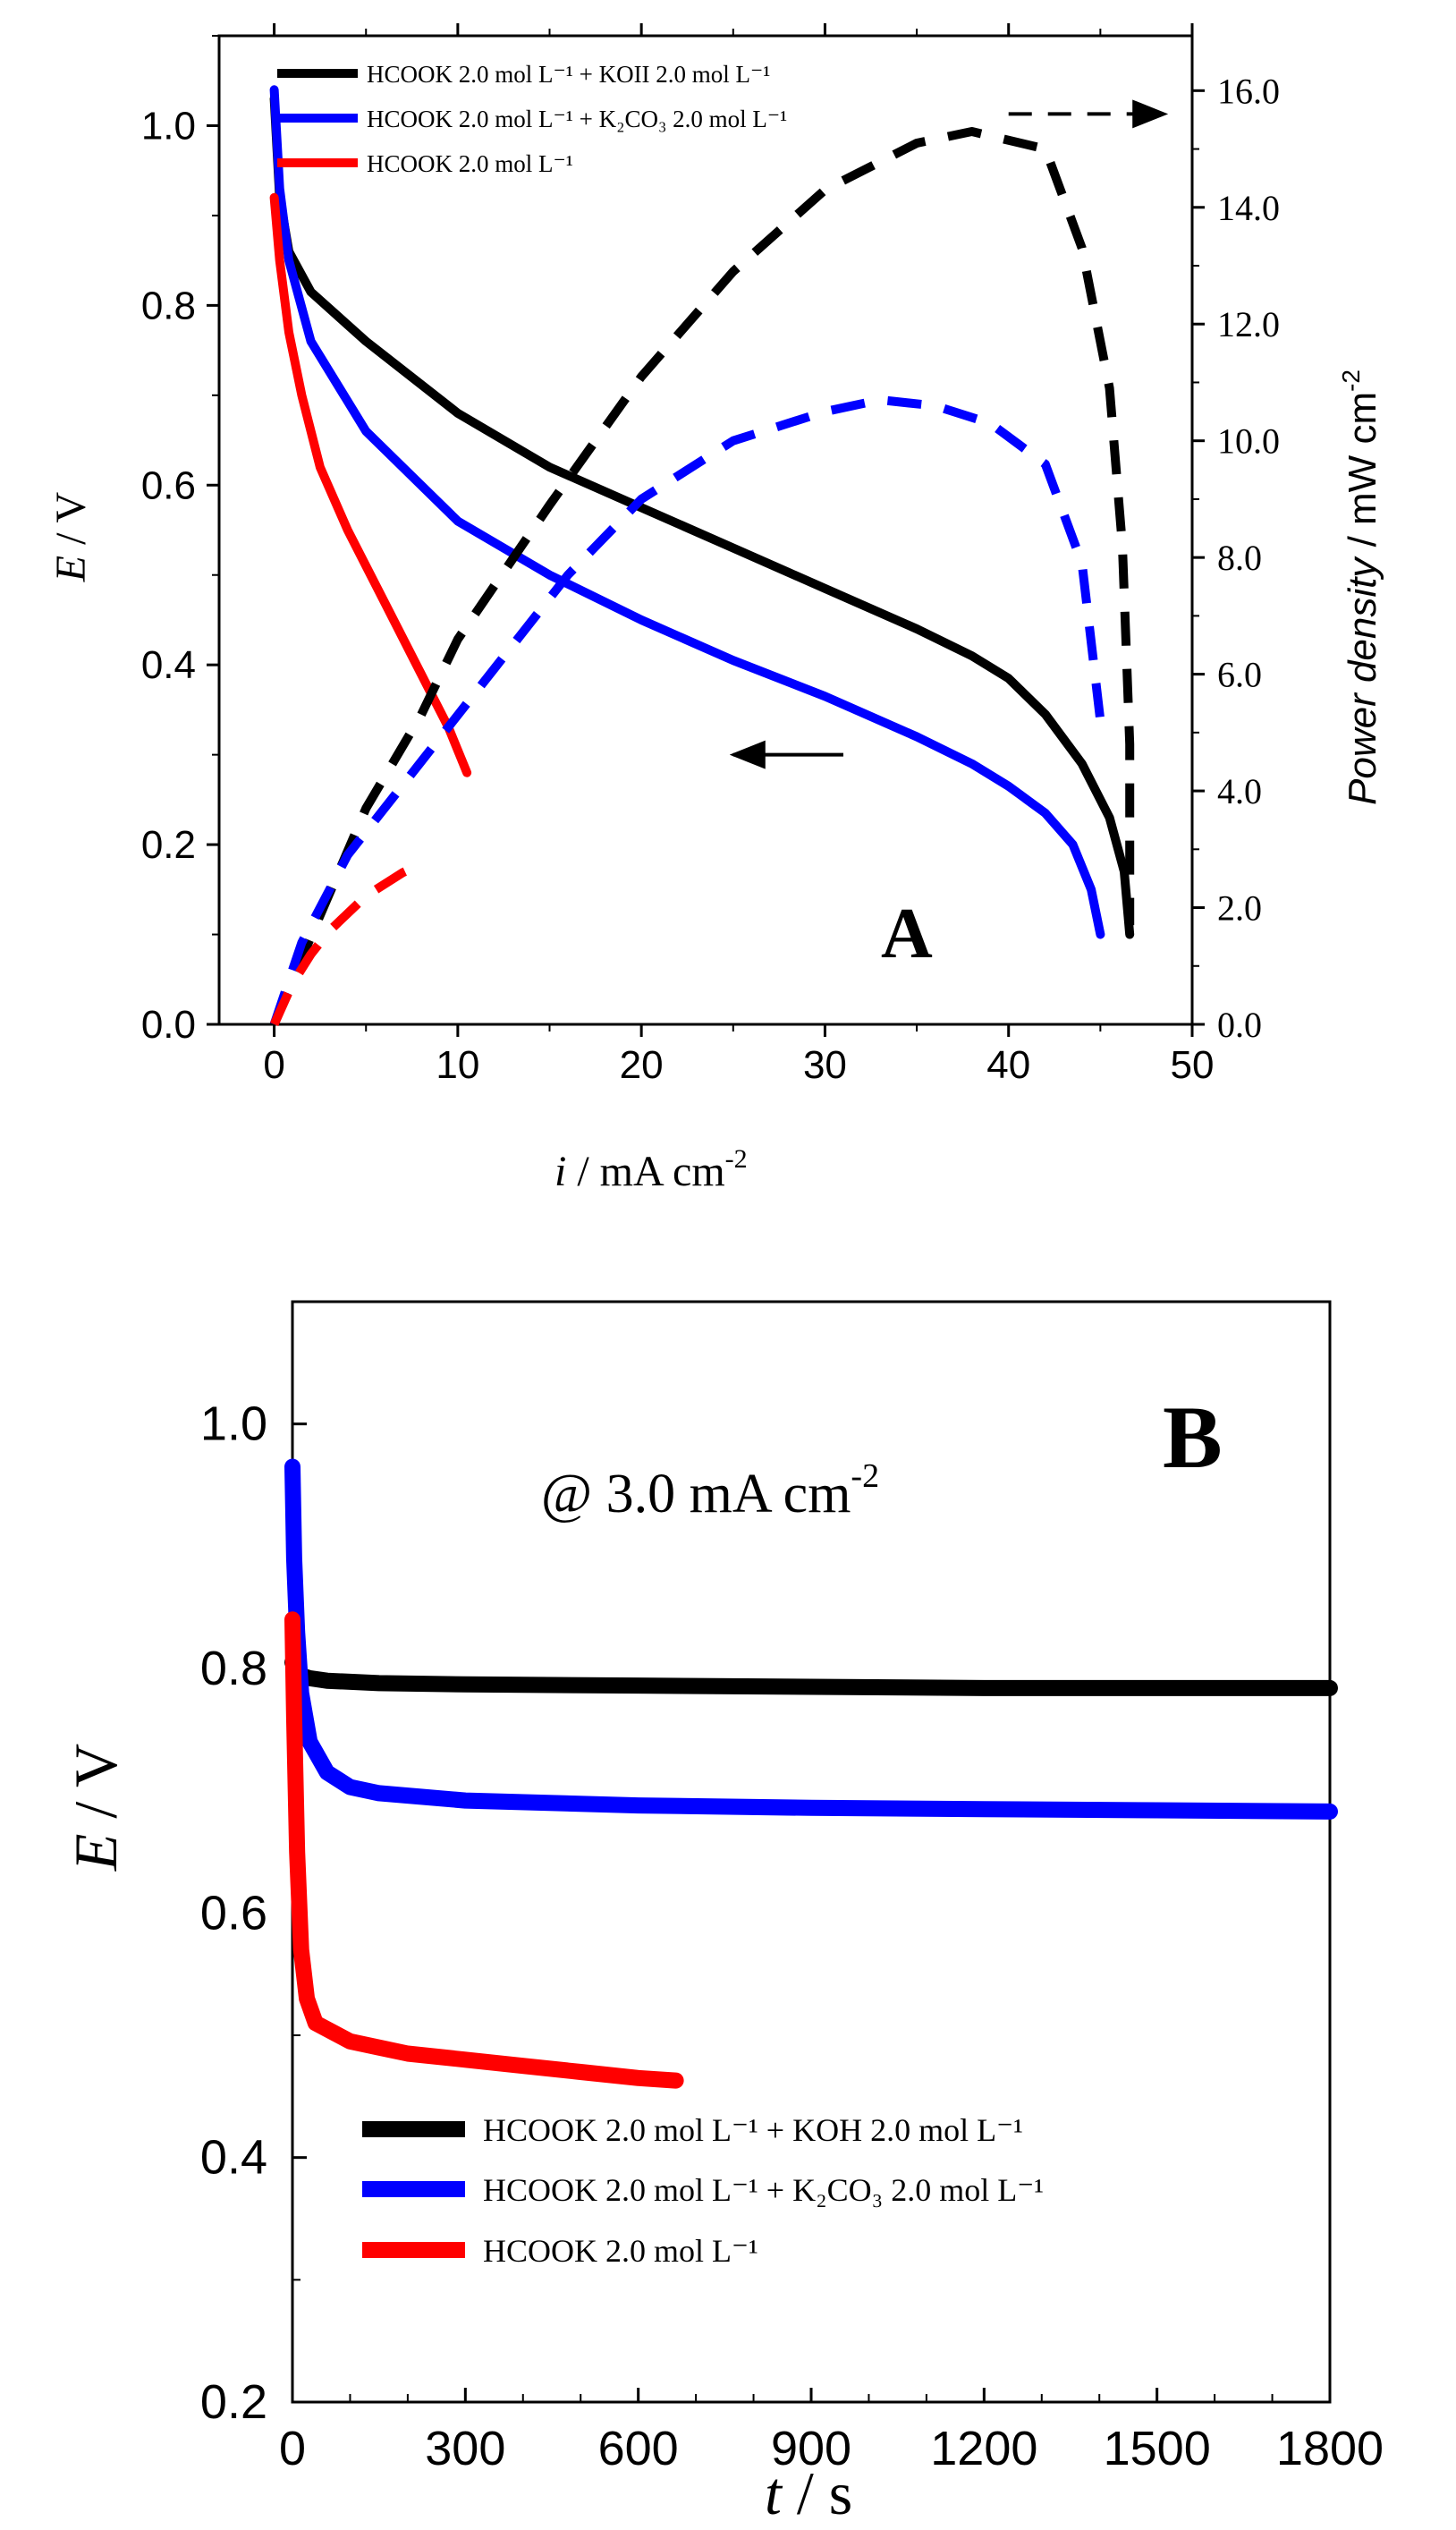  What do you see at coordinates (1157, 2448) in the screenshot?
I see `x-tick-label-1500: 1500` at bounding box center [1157, 2448].